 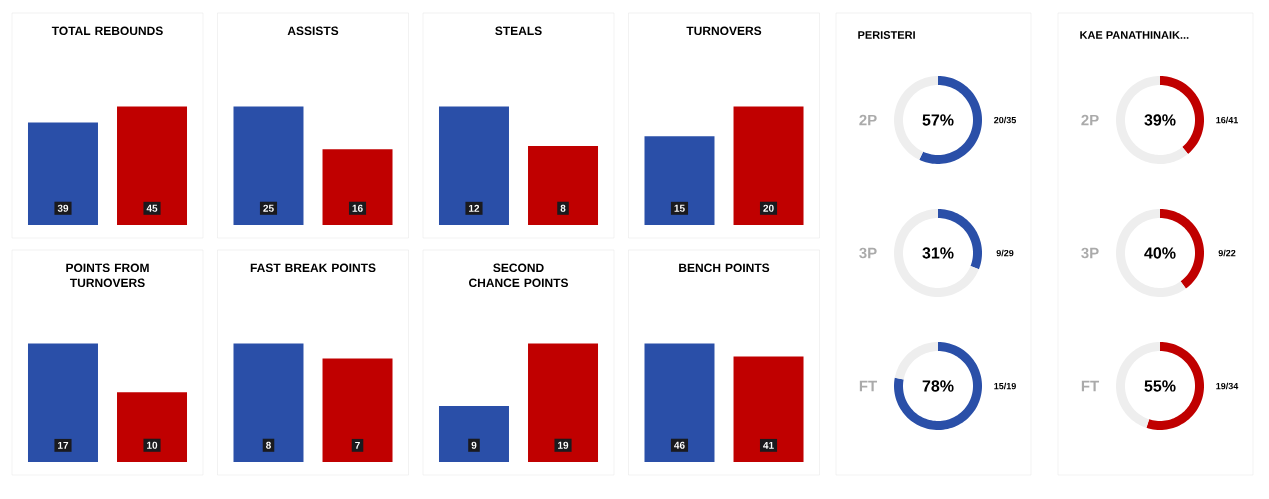 What do you see at coordinates (107, 275) in the screenshot?
I see `chart-title: POINTS FROM TURNOVERS` at bounding box center [107, 275].